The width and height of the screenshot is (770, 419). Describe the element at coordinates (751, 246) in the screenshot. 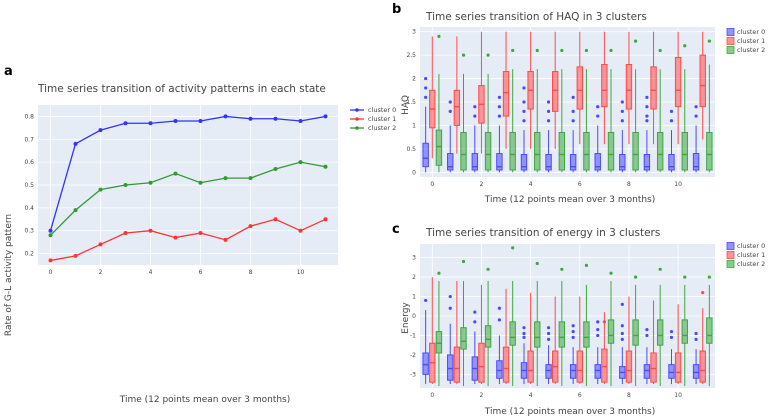

I see `legend-label-c-0: cluster 0` at that location.